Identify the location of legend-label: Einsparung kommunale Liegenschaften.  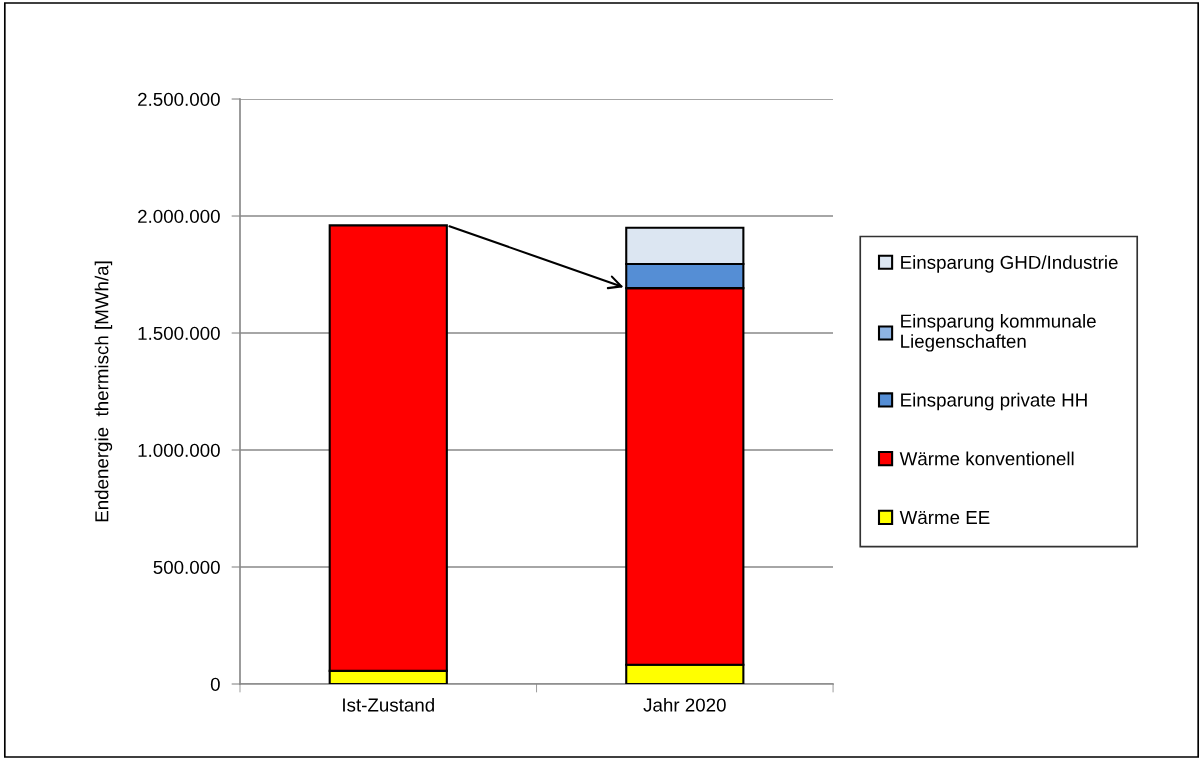
(998, 332).